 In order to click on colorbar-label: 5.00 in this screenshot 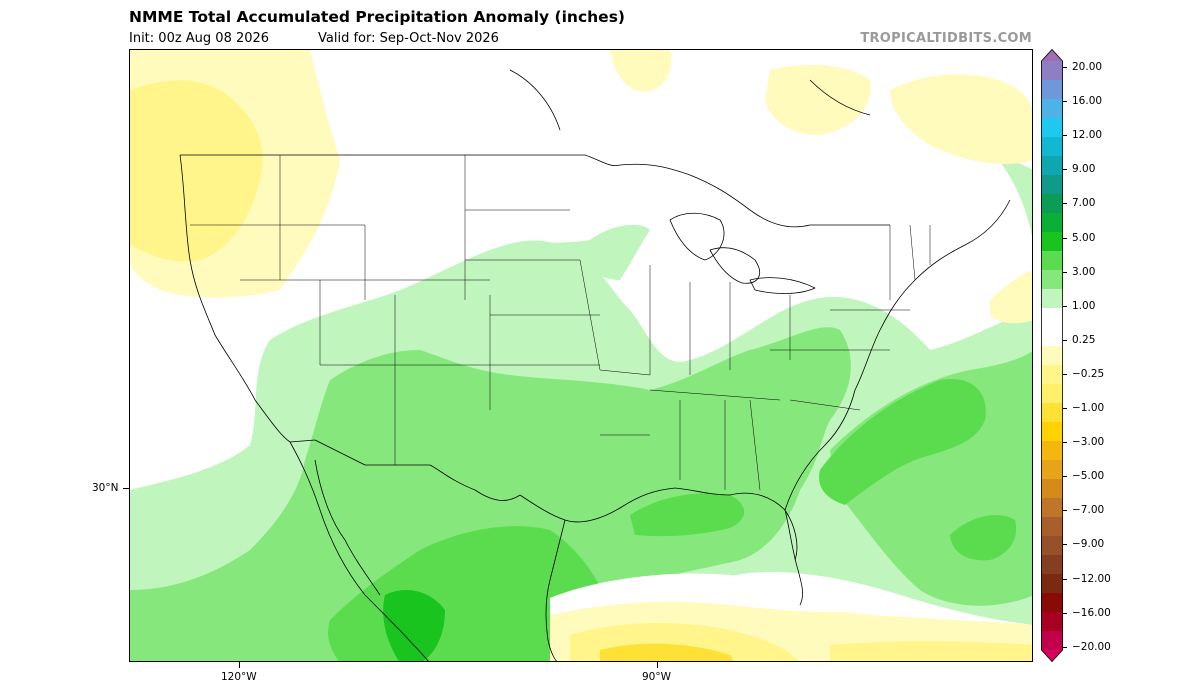, I will do `click(1084, 237)`.